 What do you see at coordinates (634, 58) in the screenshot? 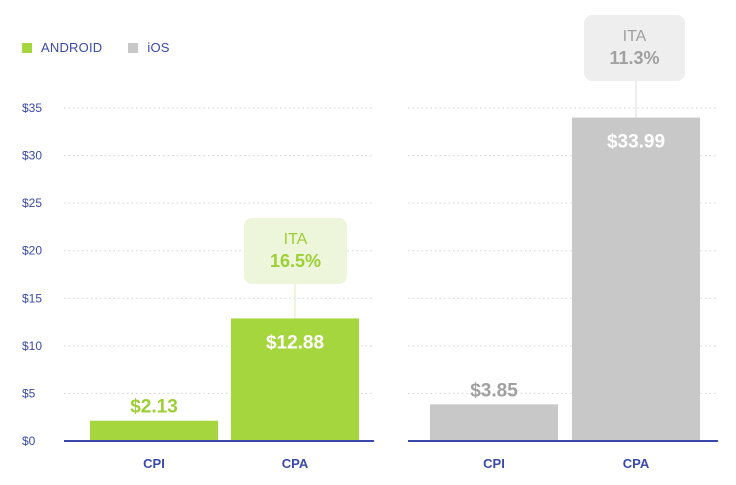
I see `callout-value: 11.3%` at bounding box center [634, 58].